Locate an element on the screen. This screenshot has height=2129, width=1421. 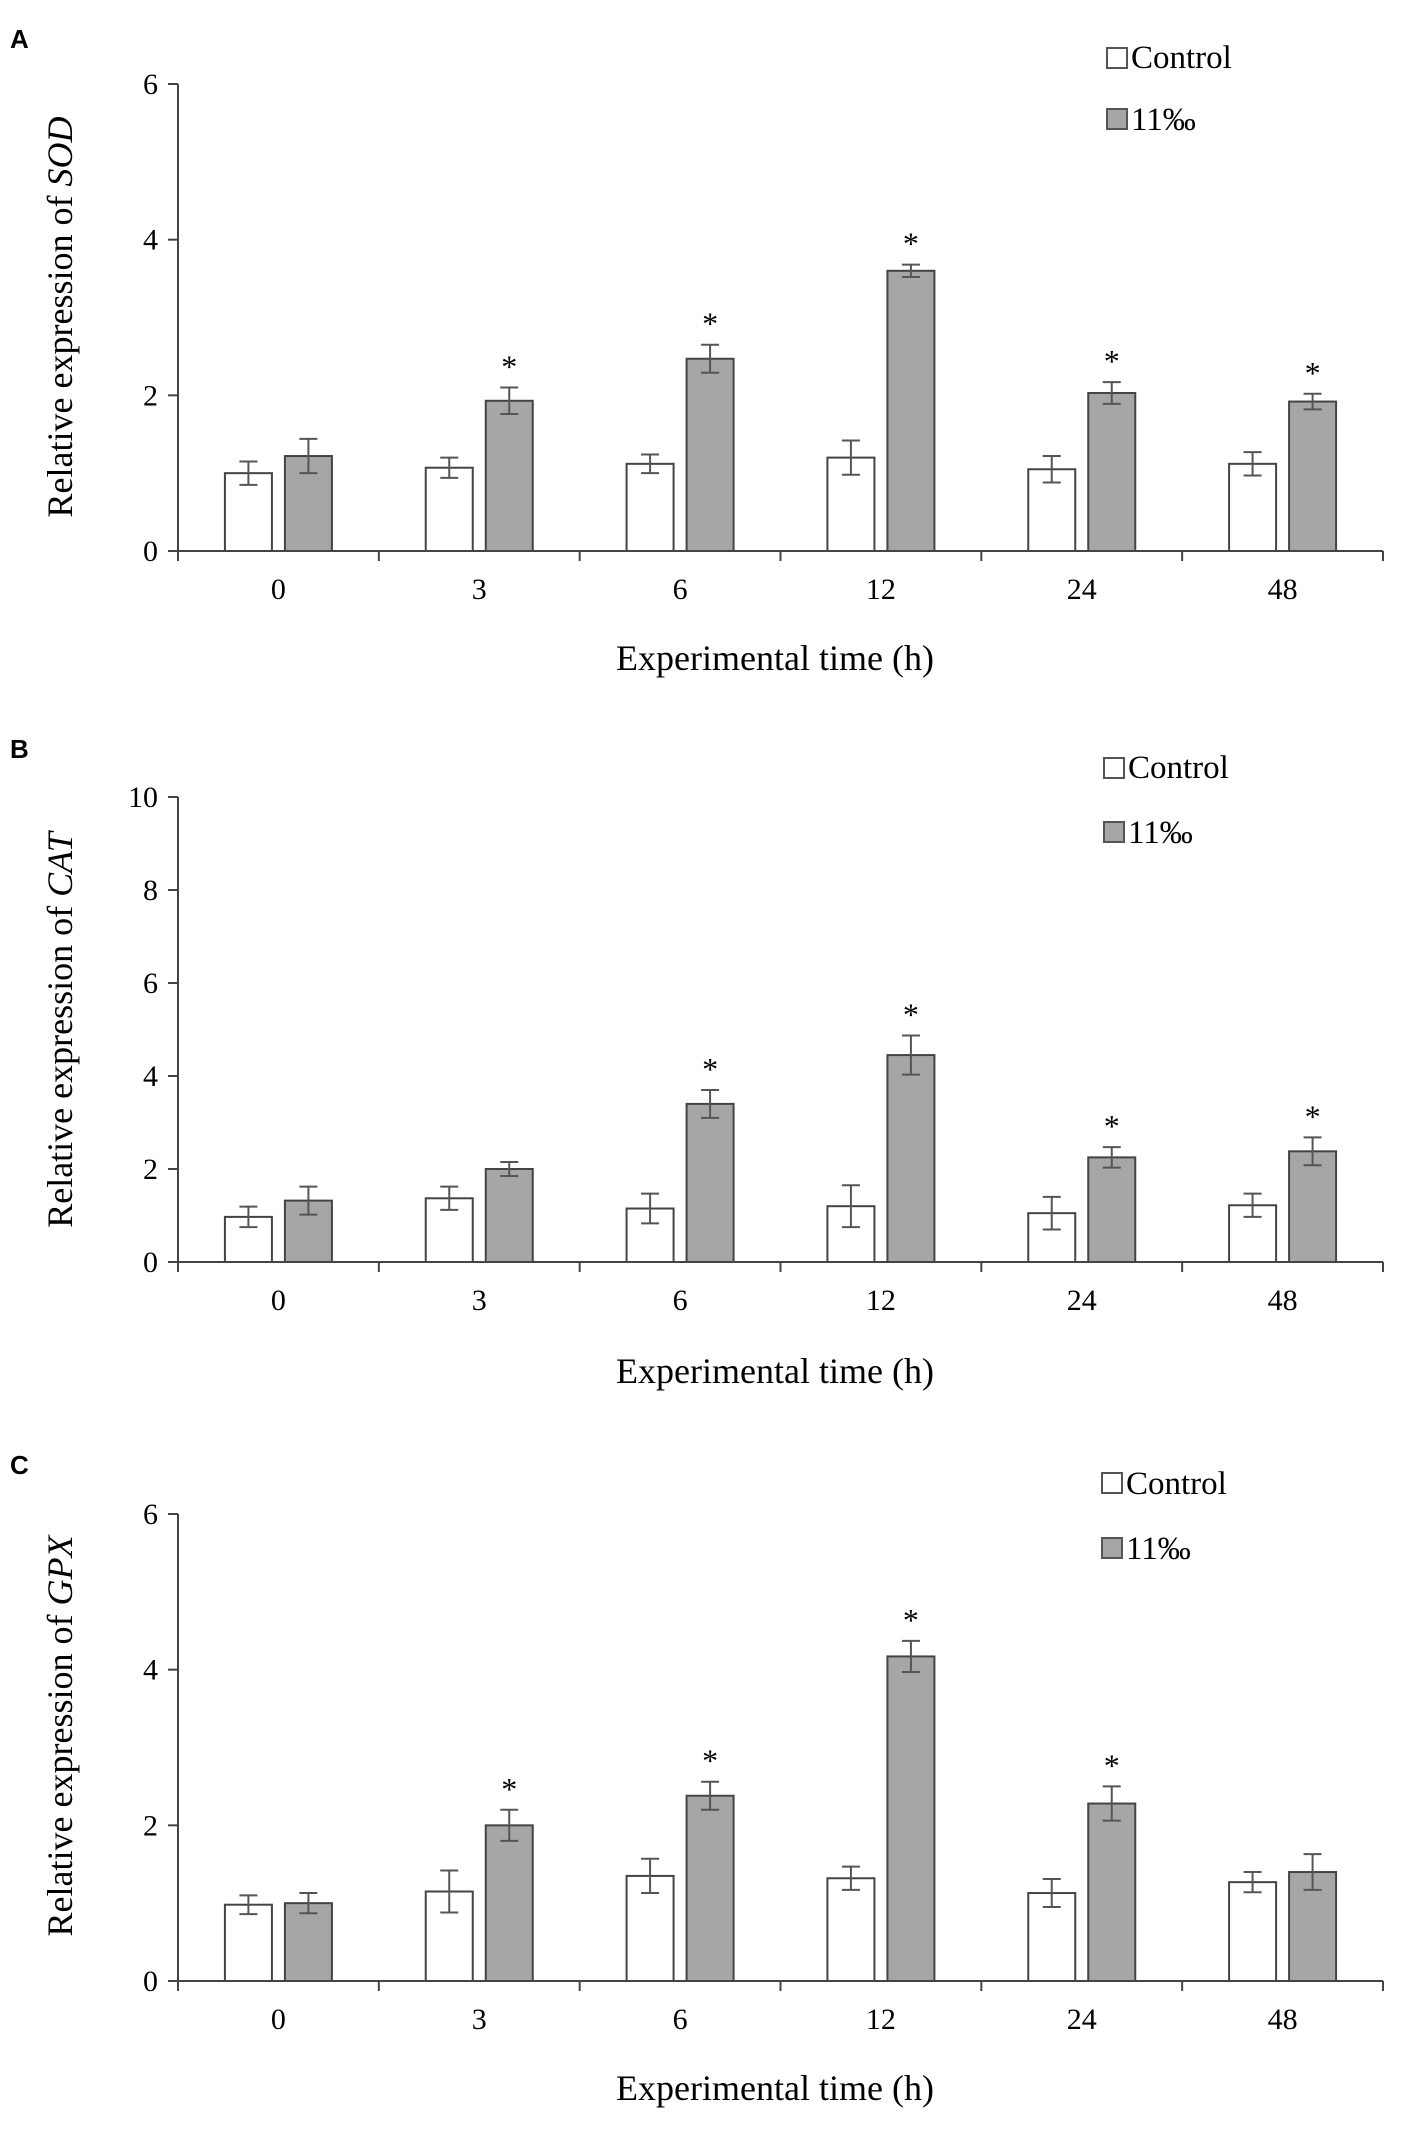
y-tick-label: 6 is located at coordinates (150, 983).